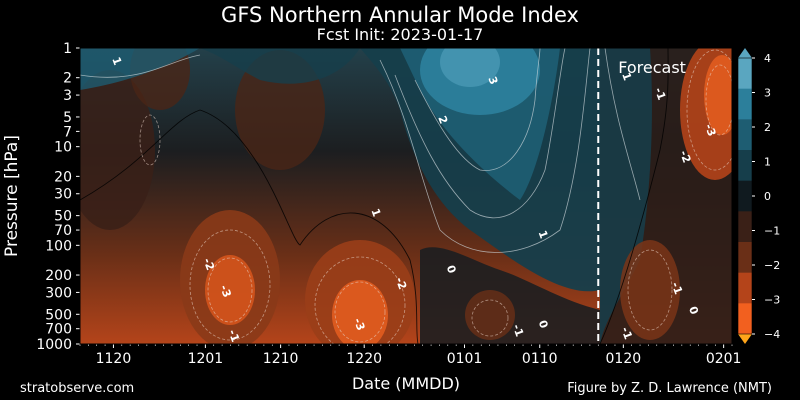  Describe the element at coordinates (772, 334) in the screenshot. I see `colorbar-tick-label: −4` at that location.